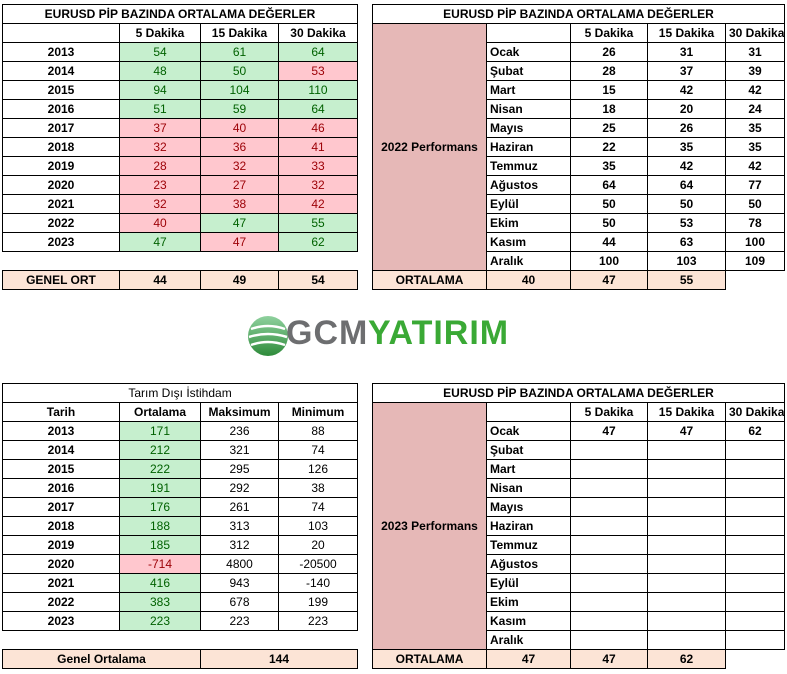 This screenshot has height=674, width=787. What do you see at coordinates (160, 90) in the screenshot?
I see `value-cell: 94` at bounding box center [160, 90].